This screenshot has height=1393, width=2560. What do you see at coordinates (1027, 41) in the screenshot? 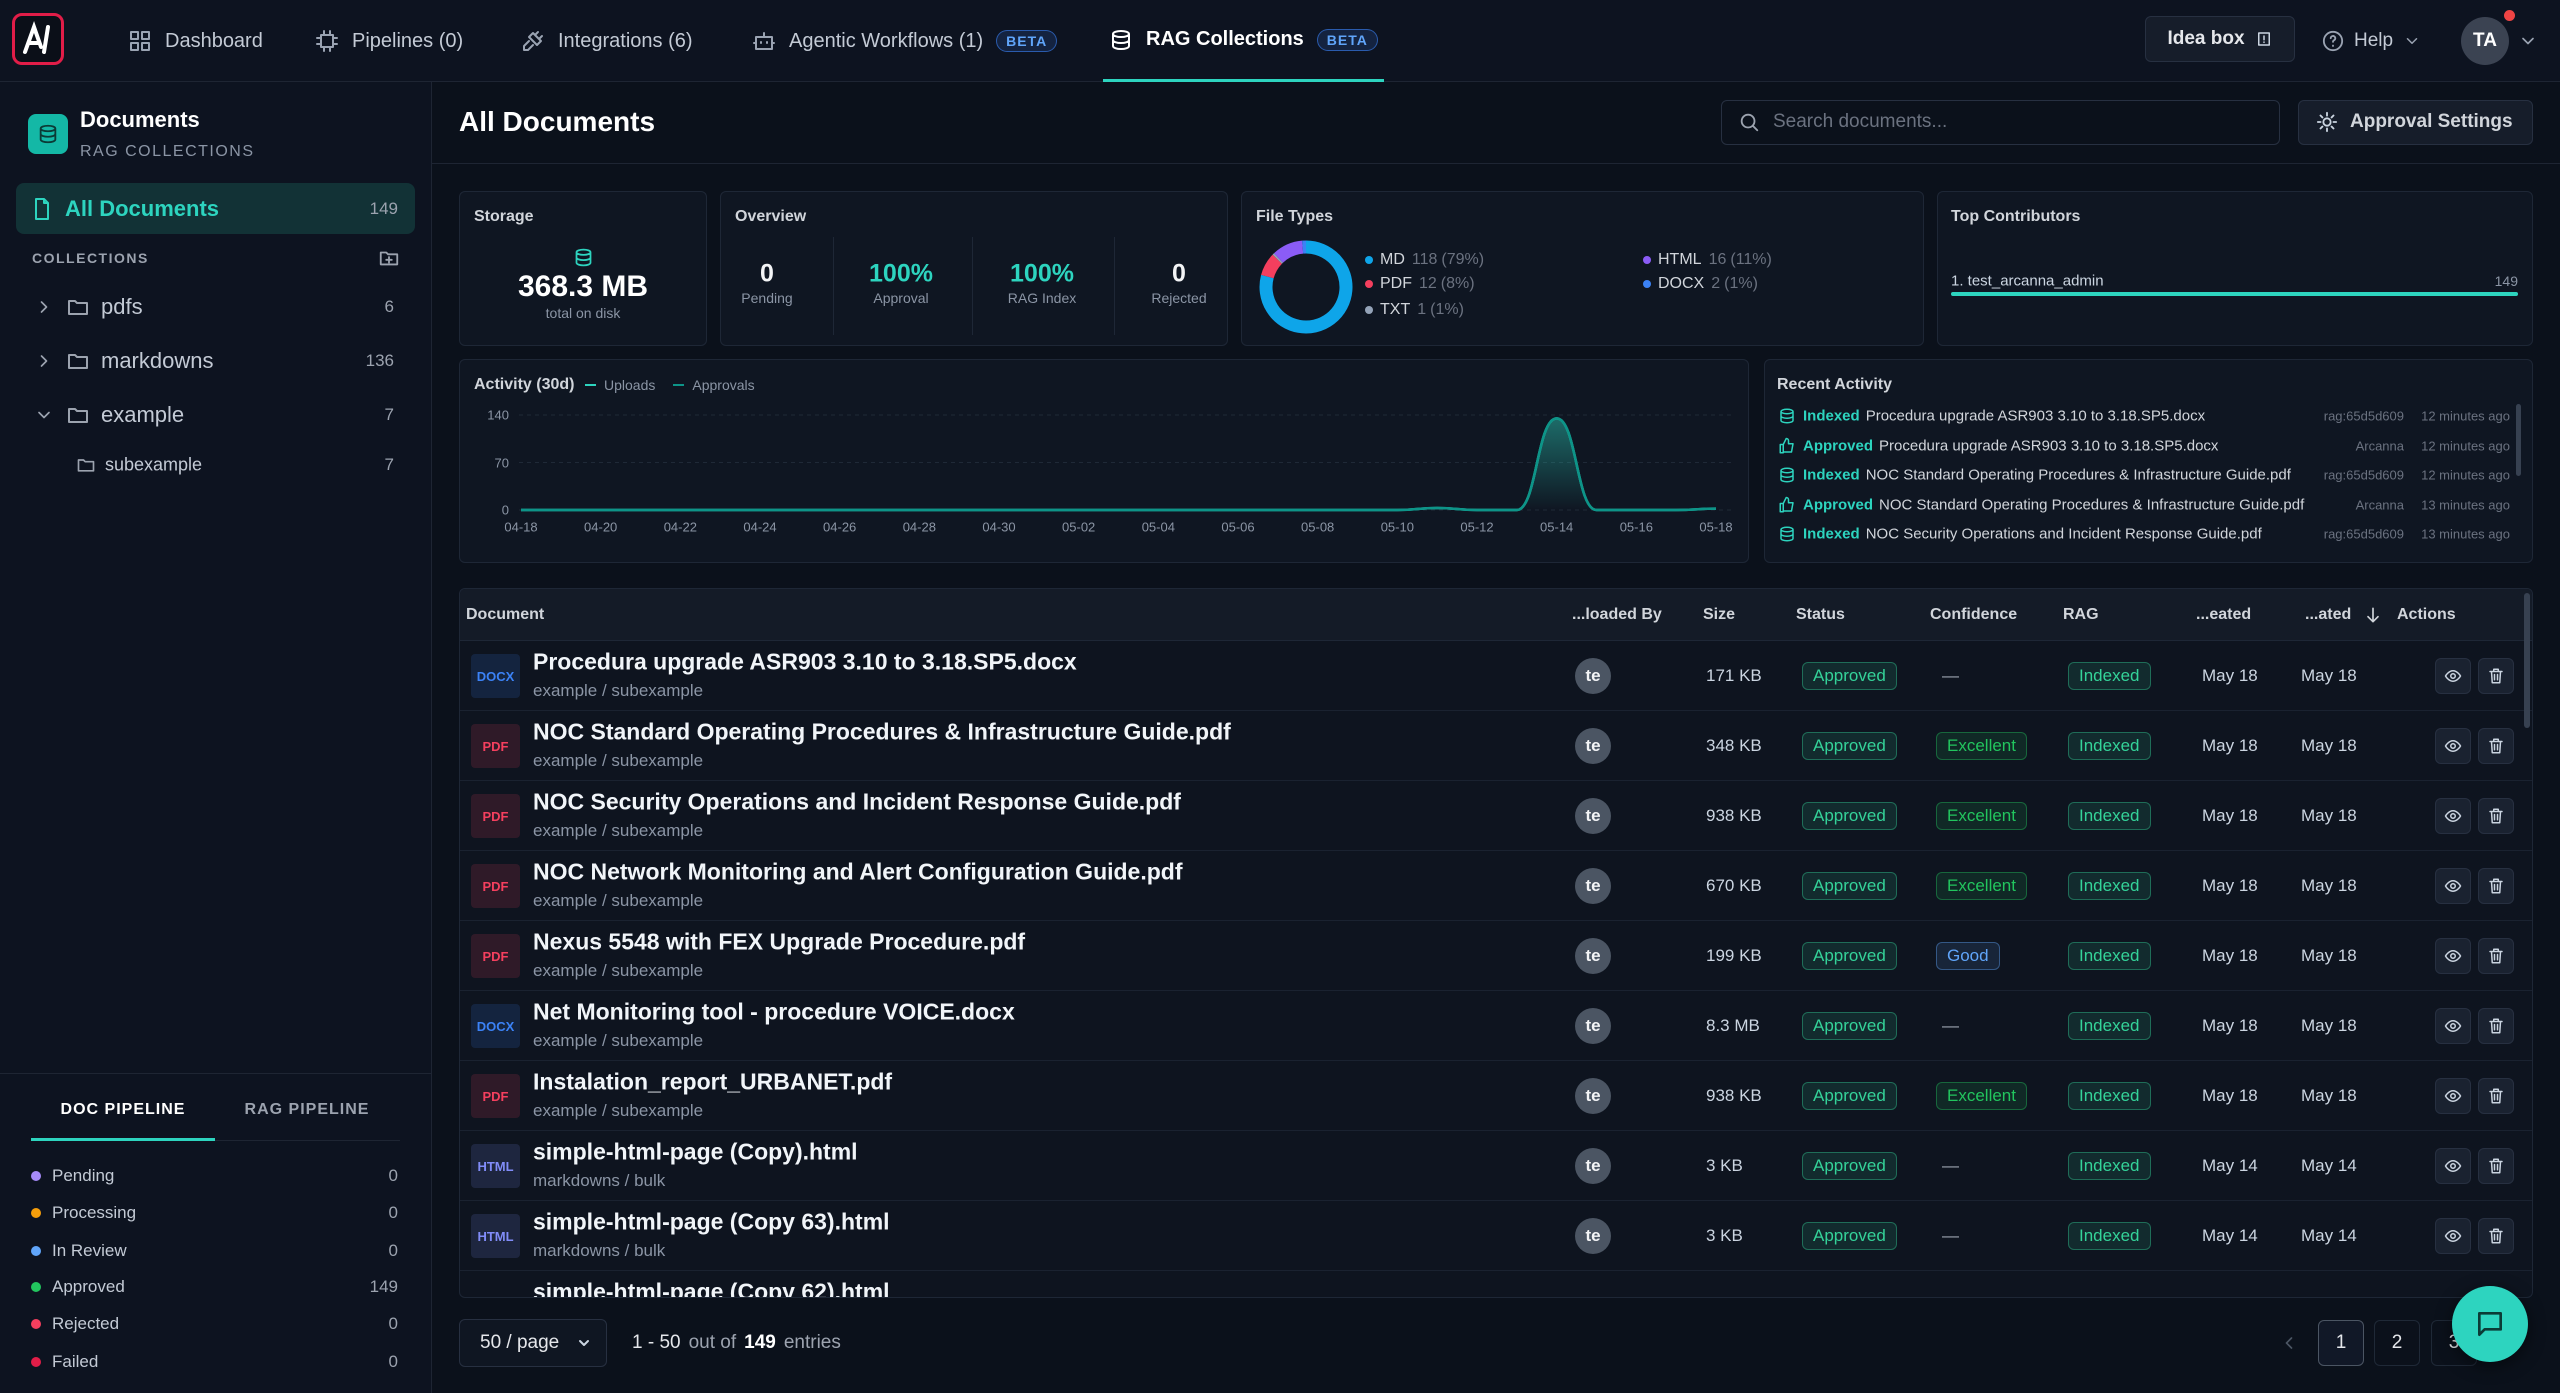
I see `beta-badge: BETA` at bounding box center [1027, 41].